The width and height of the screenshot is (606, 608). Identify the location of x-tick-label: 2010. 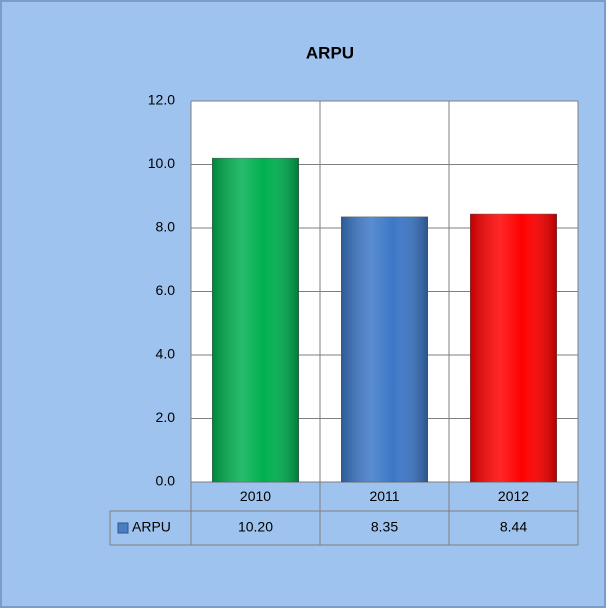
(255, 496).